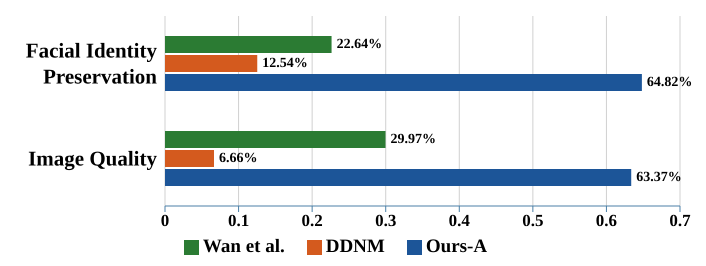 The height and width of the screenshot is (266, 706). What do you see at coordinates (243, 246) in the screenshot?
I see `legend-label: Wan et al.` at bounding box center [243, 246].